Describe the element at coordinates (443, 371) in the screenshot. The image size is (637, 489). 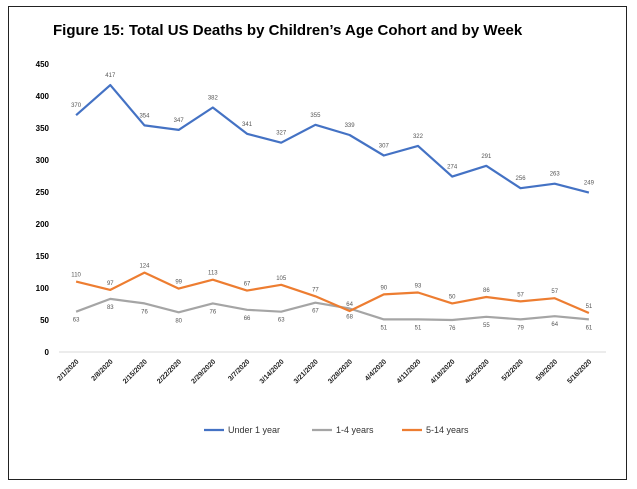
I see `x-tick-label: 4/18/2020` at that location.